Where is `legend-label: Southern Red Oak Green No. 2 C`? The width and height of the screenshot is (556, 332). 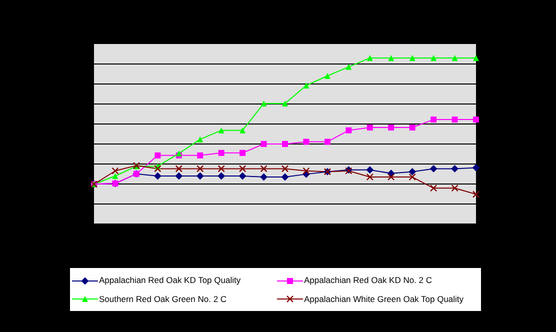 legend-label: Southern Red Oak Green No. 2 C is located at coordinates (163, 299).